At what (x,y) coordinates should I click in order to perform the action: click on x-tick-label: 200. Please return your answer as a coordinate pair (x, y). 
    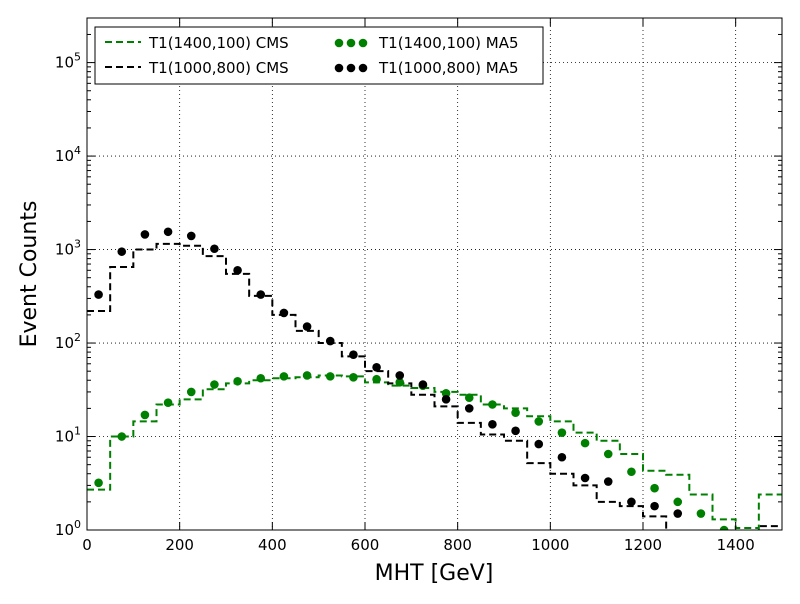
    Looking at the image, I should click on (179, 545).